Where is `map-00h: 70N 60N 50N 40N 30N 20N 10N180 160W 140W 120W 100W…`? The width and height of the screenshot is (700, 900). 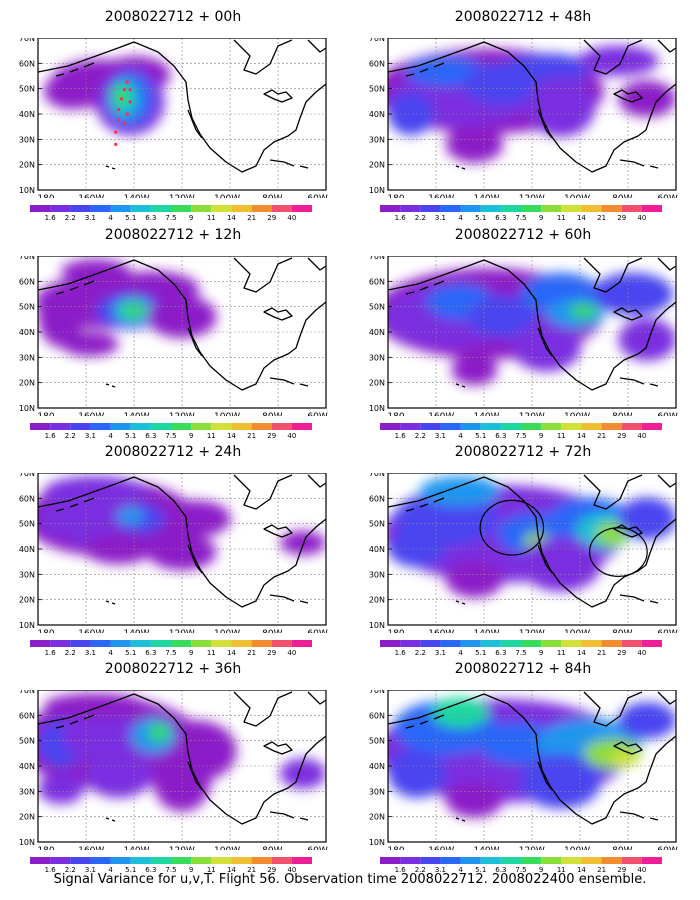
map-00h: 70N 60N 50N 40N 30N 20N 10N180 160W 140W 120W 100W… is located at coordinates (173, 118).